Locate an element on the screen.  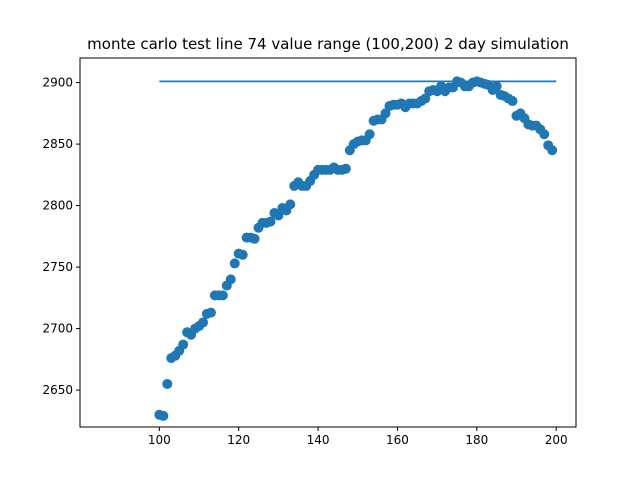
y-tick-label: 2750 is located at coordinates (57, 267).